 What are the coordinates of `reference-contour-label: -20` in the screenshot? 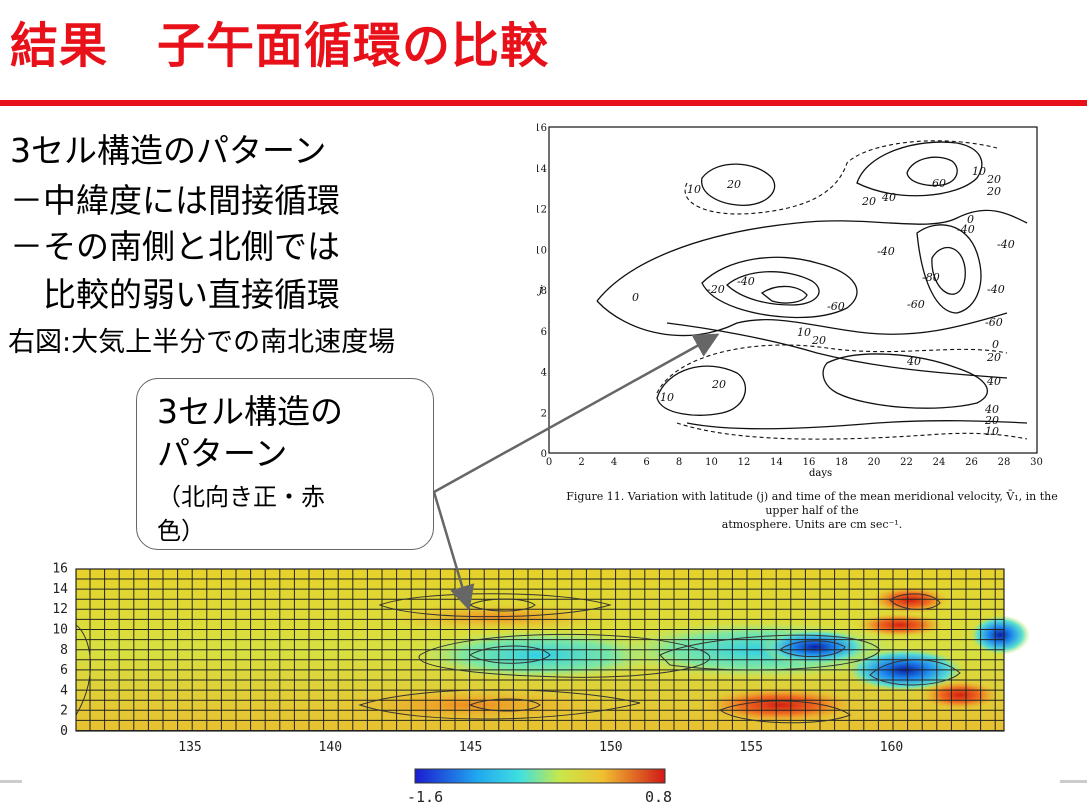 It's located at (716, 289).